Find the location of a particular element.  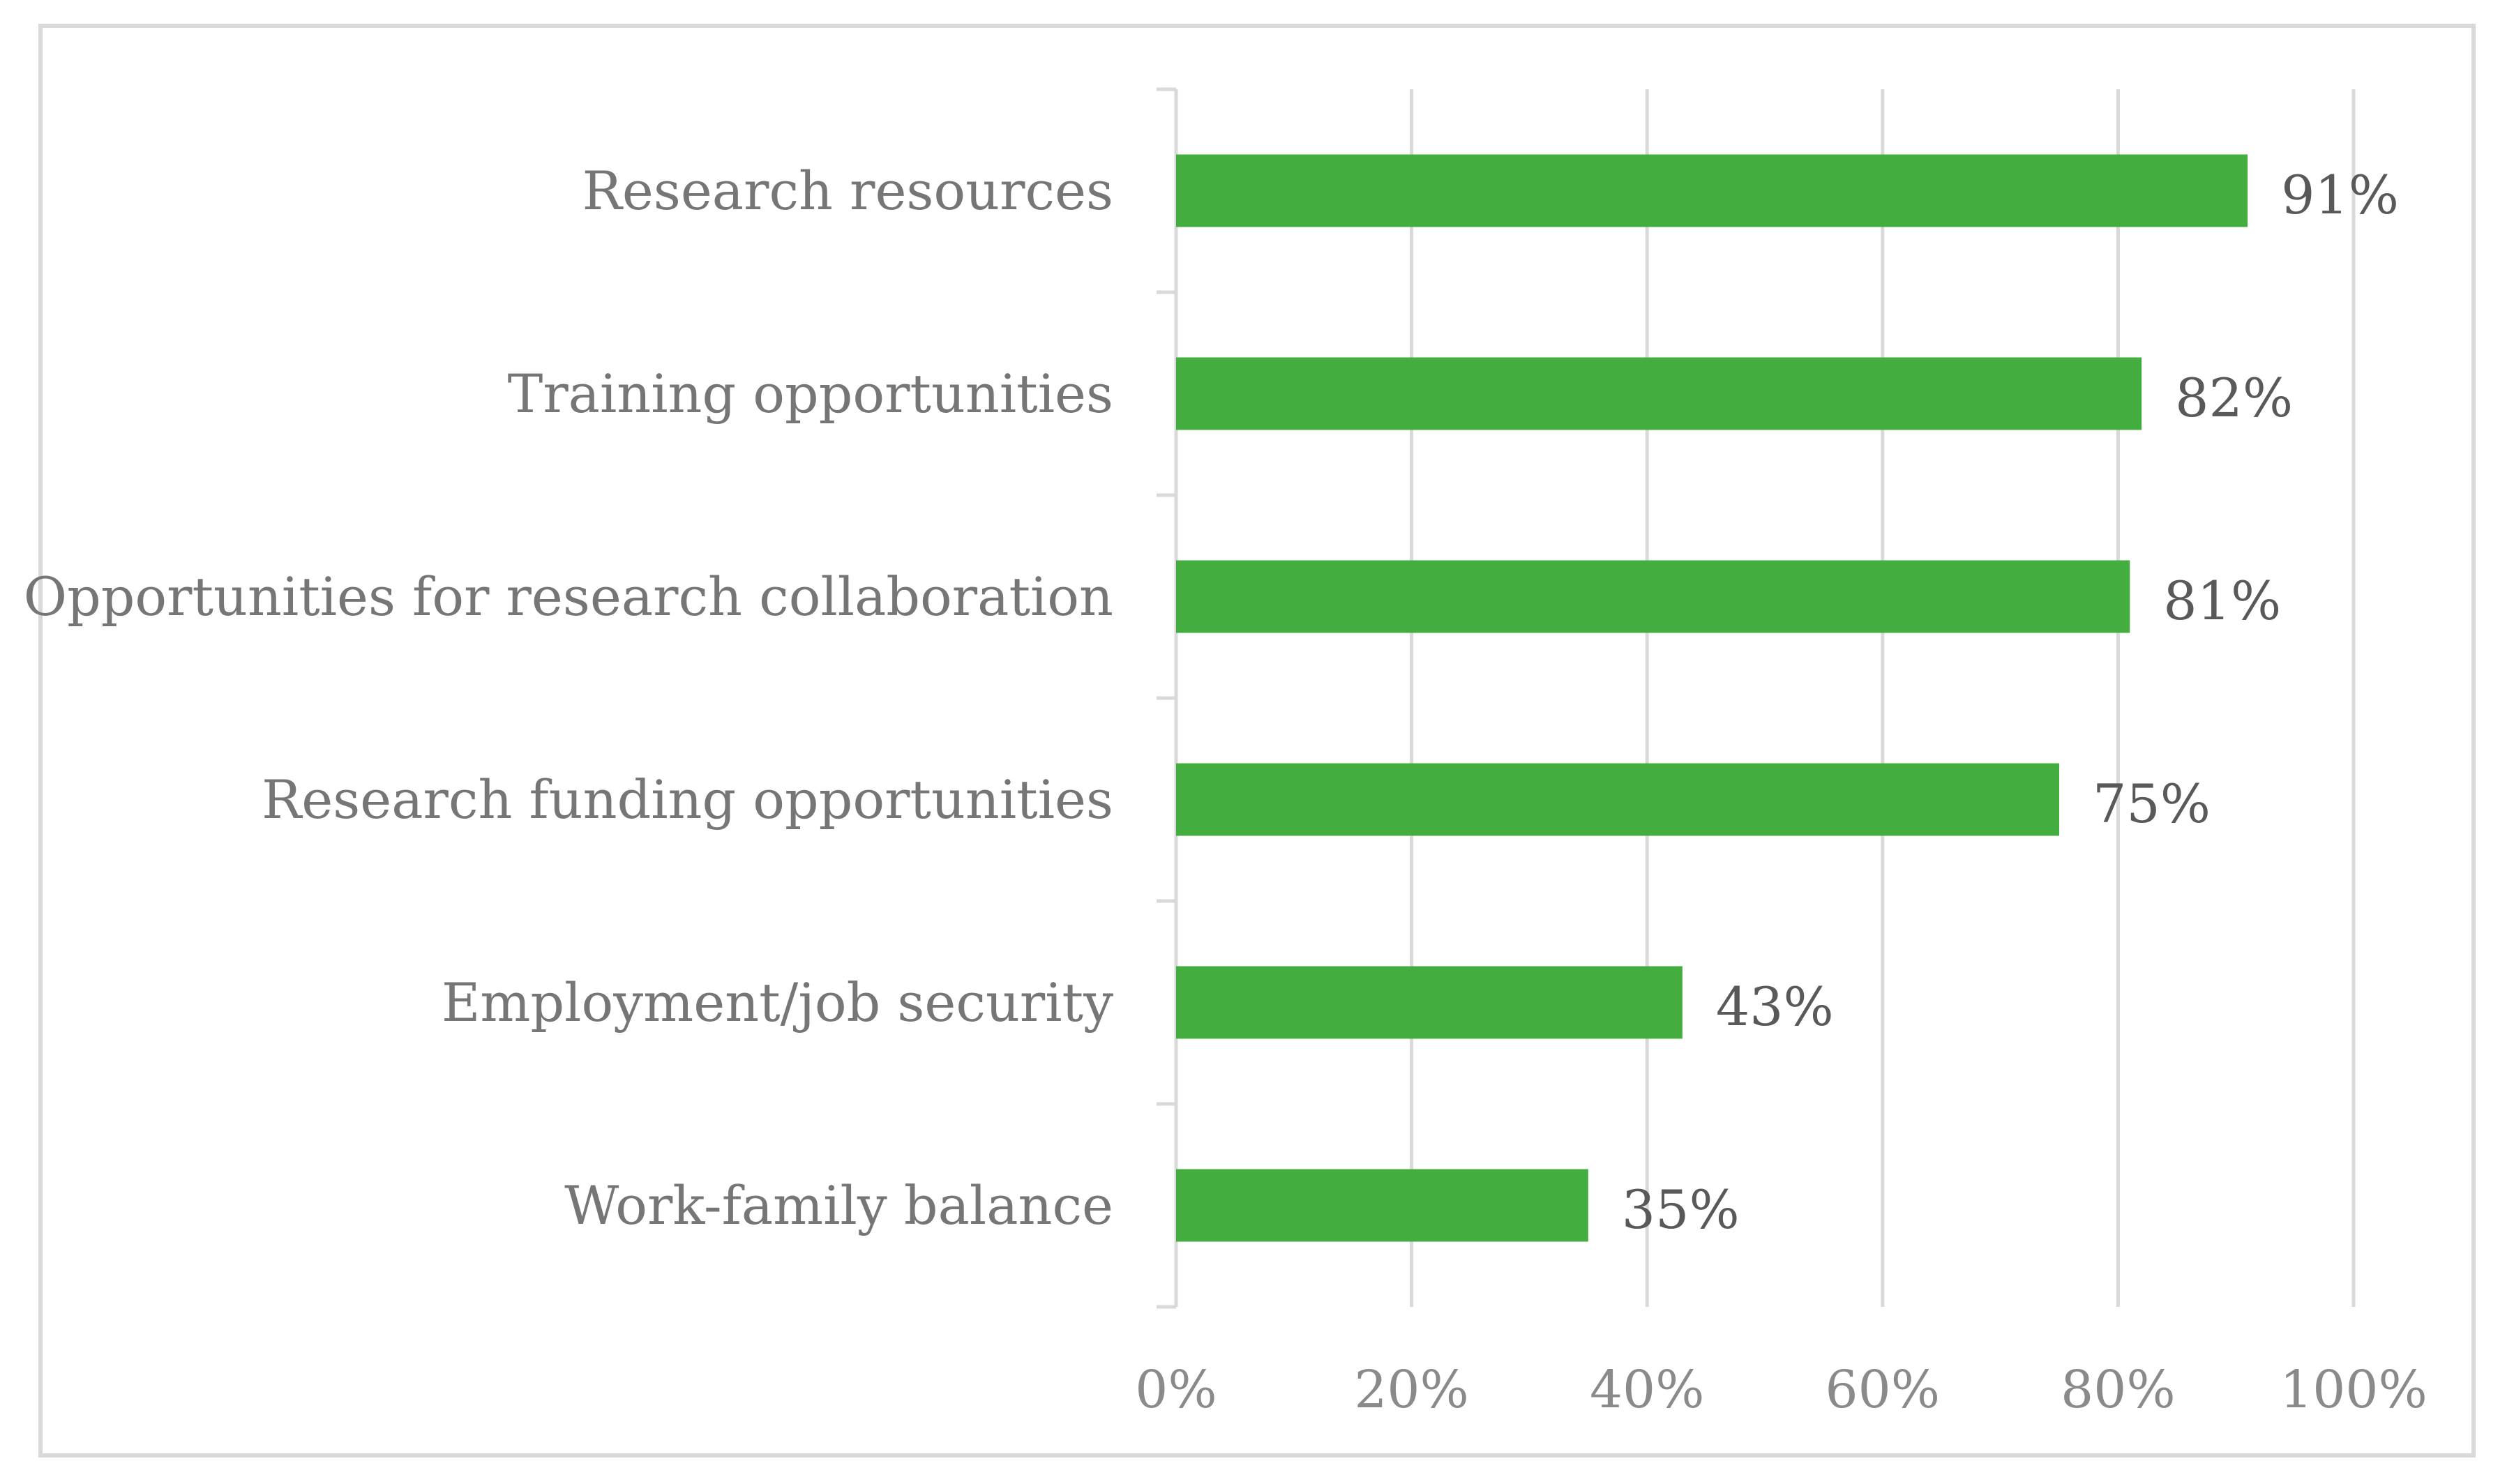

category-label: Opportunities for research collaboration is located at coordinates (568, 597).